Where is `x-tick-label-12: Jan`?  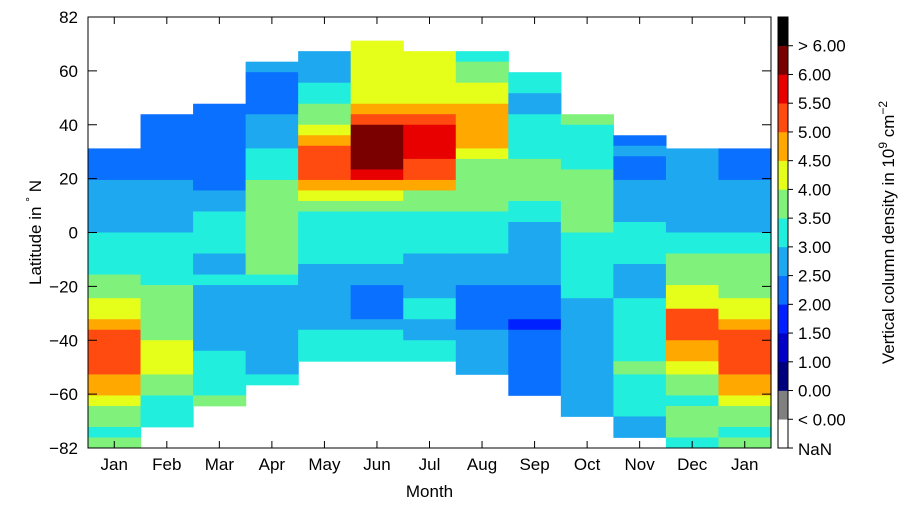 x-tick-label-12: Jan is located at coordinates (744, 464).